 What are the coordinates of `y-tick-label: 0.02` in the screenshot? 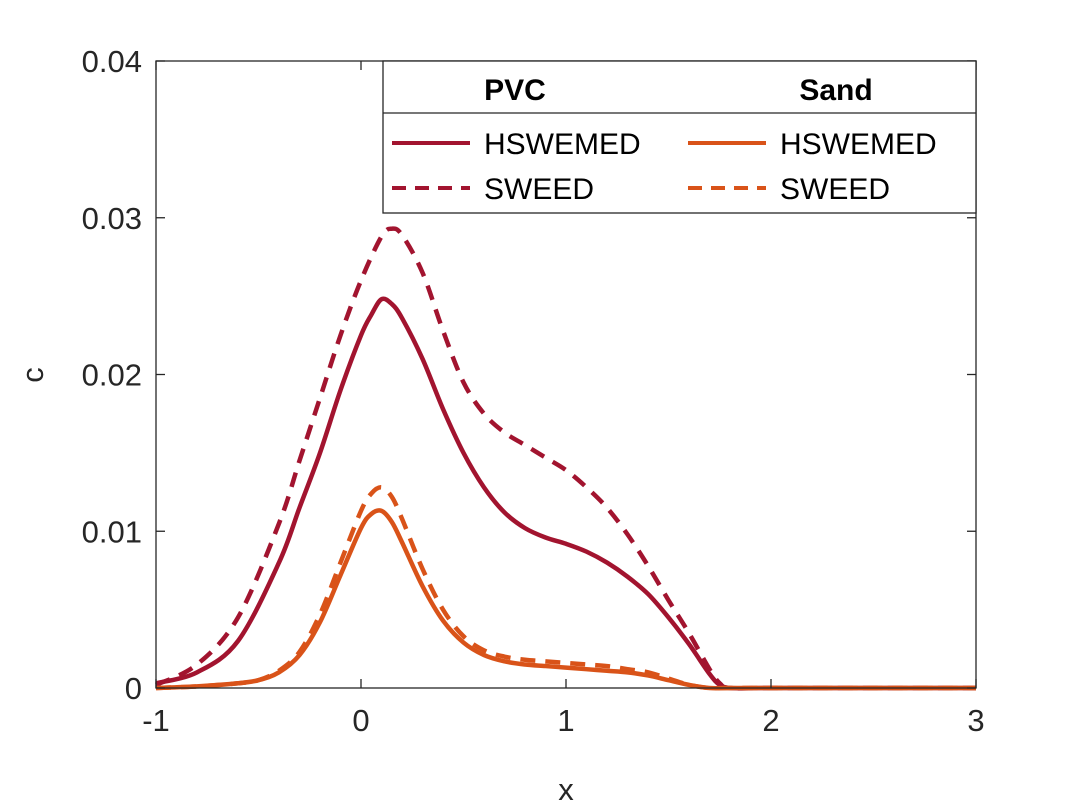 It's located at (112, 375).